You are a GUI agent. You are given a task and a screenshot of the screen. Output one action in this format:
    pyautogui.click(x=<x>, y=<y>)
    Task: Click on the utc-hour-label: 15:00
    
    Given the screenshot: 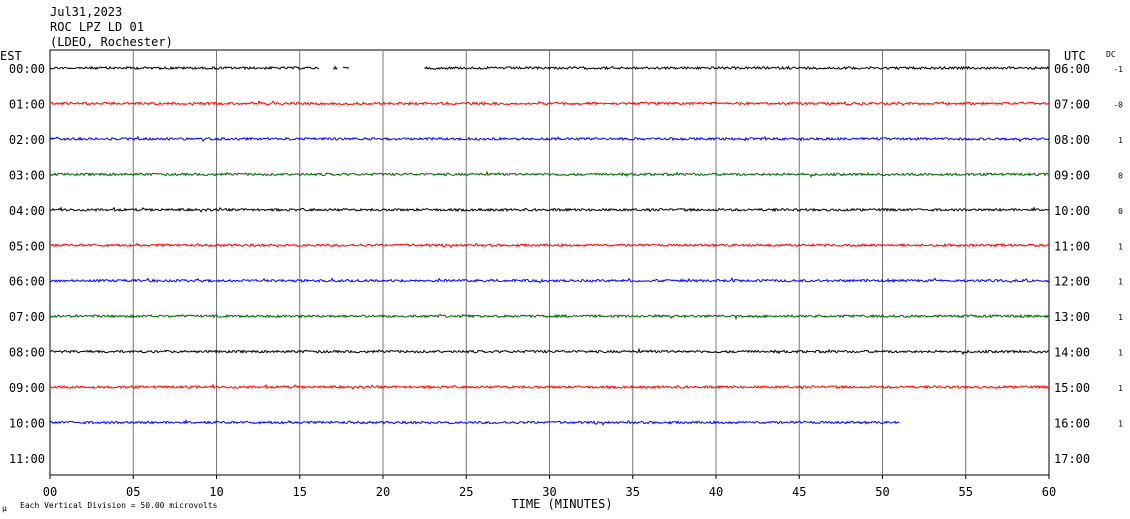 What is the action you would take?
    pyautogui.click(x=1072, y=388)
    